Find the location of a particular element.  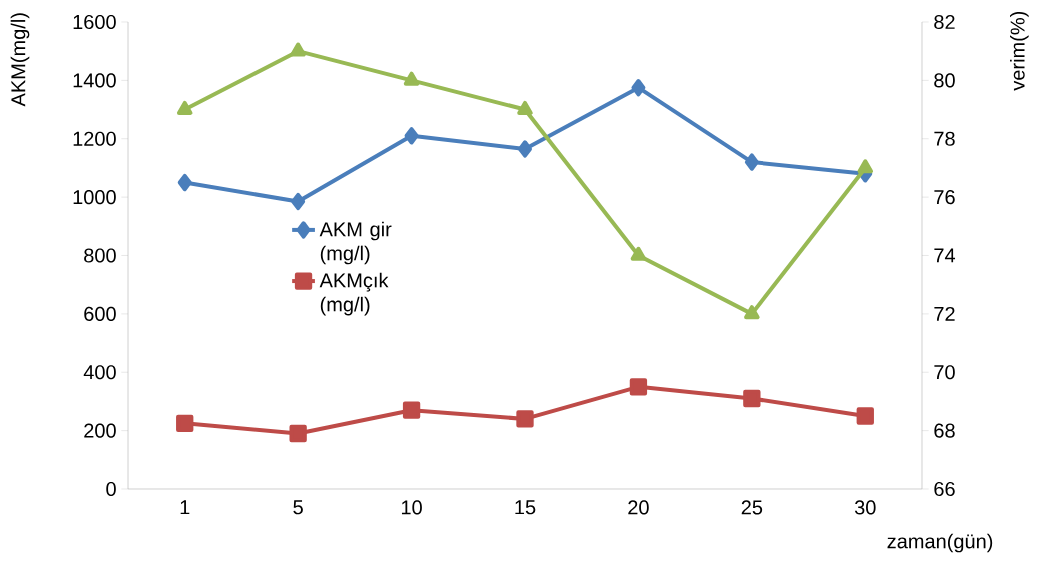

y2-tick-label: 80 is located at coordinates (944, 80).